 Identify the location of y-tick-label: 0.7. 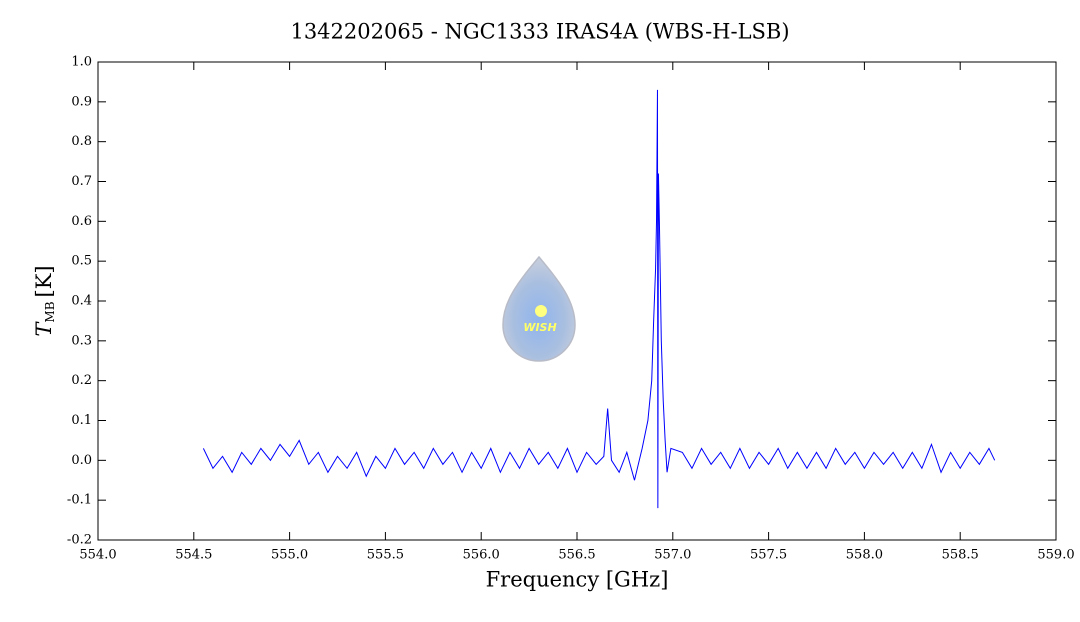
(81, 181).